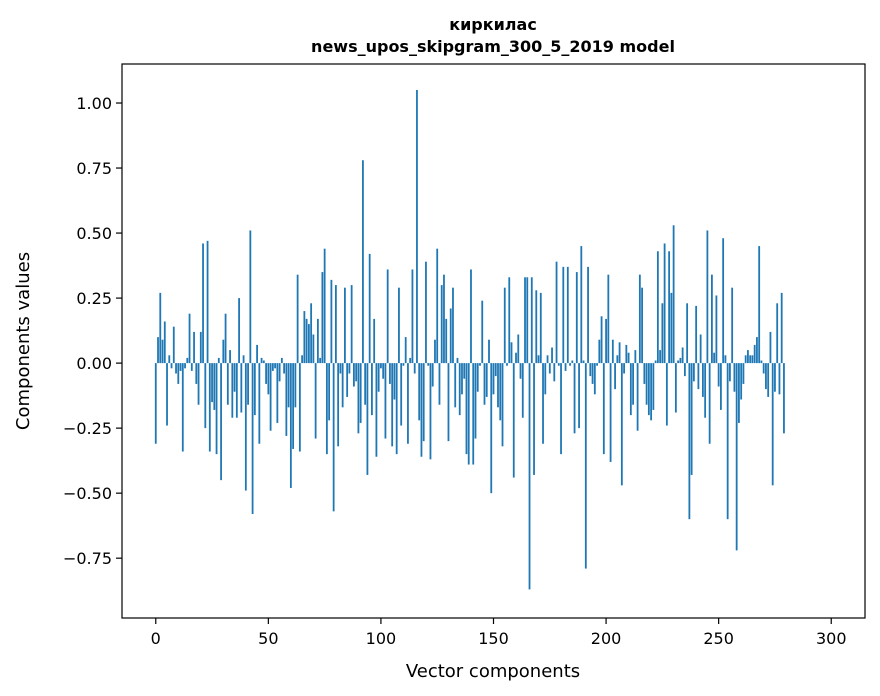  Describe the element at coordinates (156, 638) in the screenshot. I see `x-tick-label: 0` at that location.